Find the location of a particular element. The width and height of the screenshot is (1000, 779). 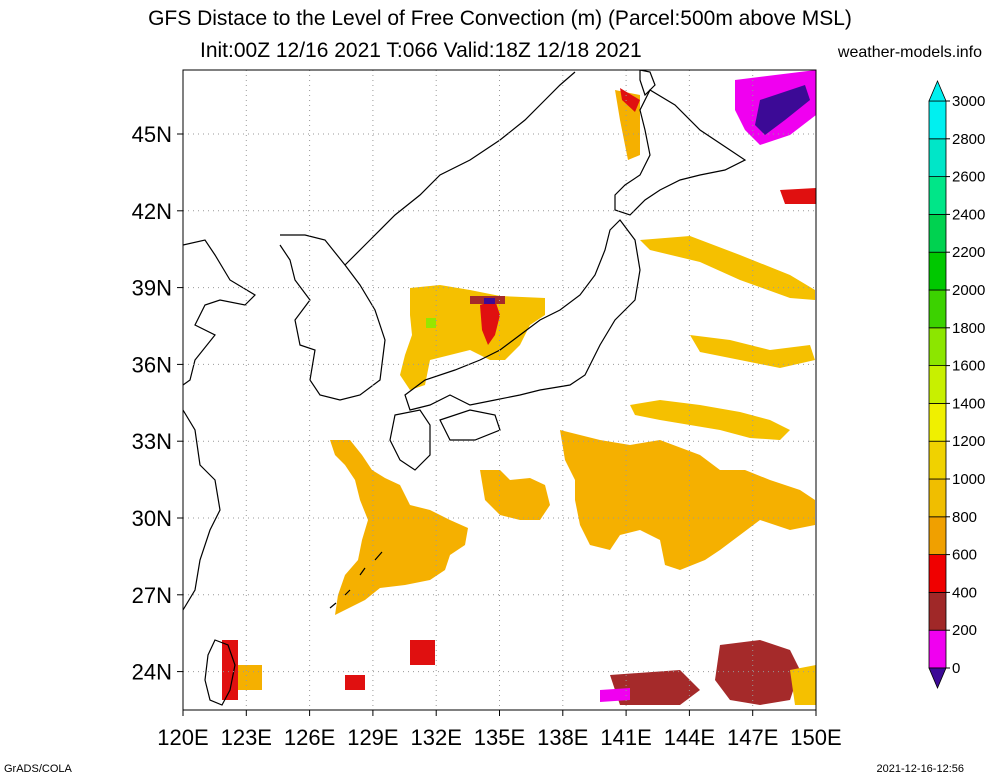

lon-tick-label: 150E is located at coordinates (815, 737).